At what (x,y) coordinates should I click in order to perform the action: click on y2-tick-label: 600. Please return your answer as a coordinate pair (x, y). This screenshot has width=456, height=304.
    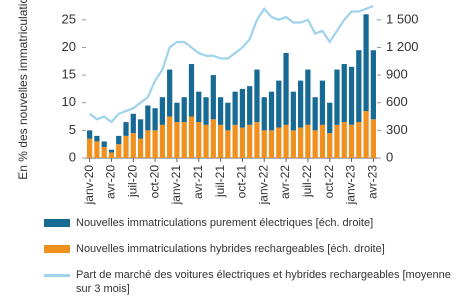
    Looking at the image, I should click on (397, 101).